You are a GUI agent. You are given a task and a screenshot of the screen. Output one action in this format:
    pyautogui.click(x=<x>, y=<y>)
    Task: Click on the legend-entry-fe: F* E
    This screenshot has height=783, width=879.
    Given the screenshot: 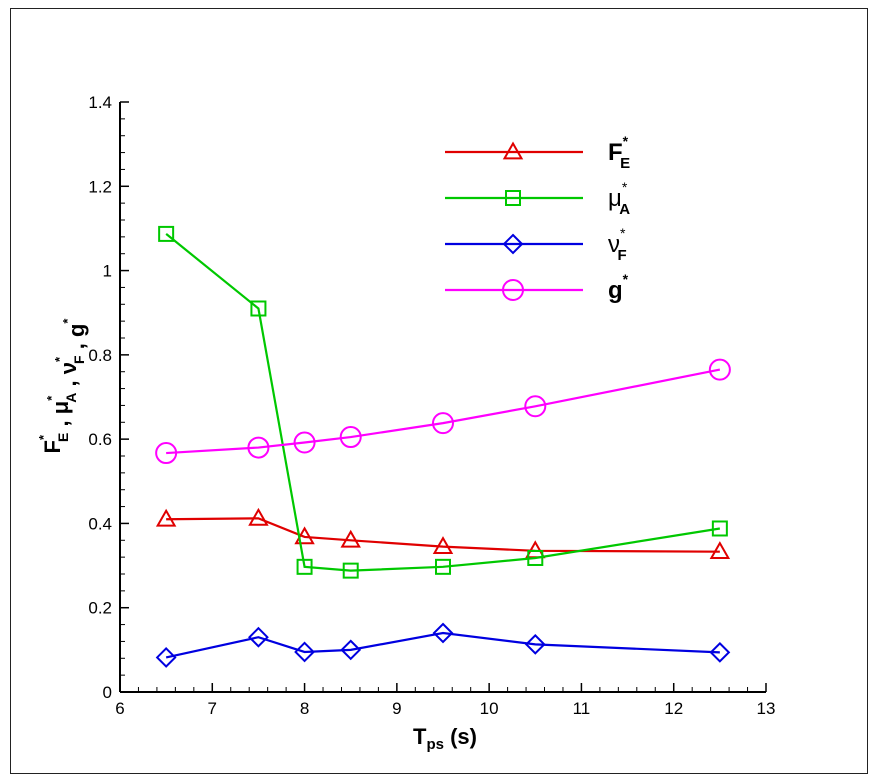 What is the action you would take?
    pyautogui.click(x=537, y=152)
    